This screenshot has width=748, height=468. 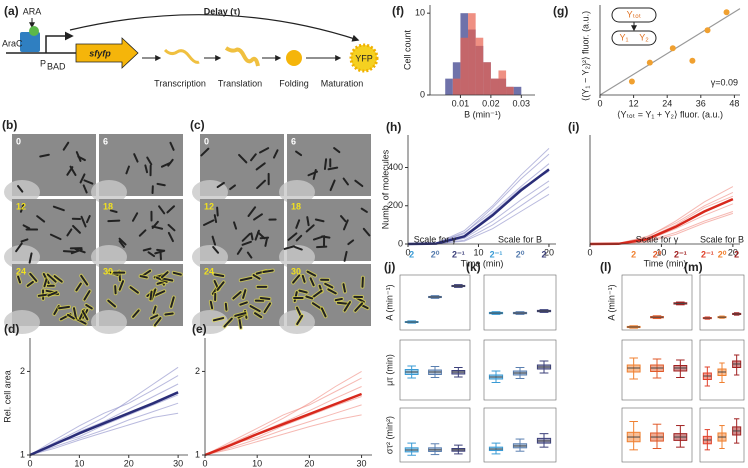 What do you see at coordinates (693, 267) in the screenshot?
I see `panel-label: (m)` at bounding box center [693, 267].